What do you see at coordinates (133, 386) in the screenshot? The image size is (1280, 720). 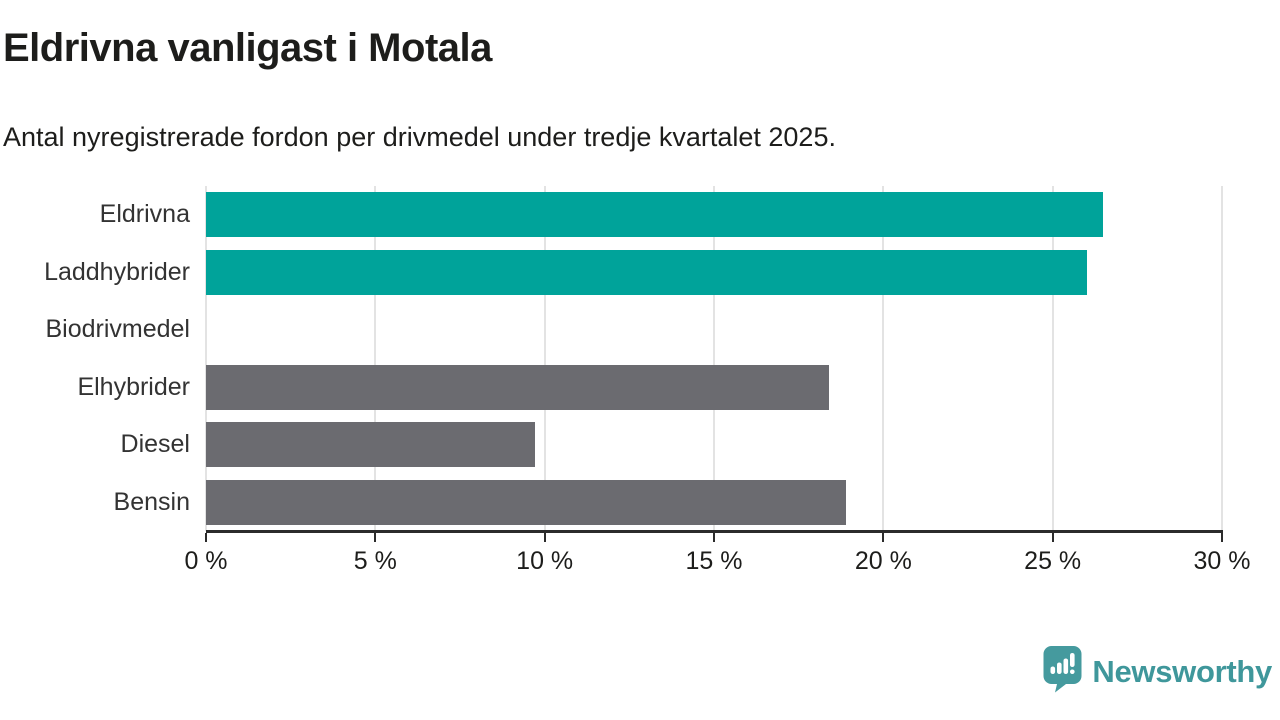 I see `category-label-elhybrider: Elhybrider` at bounding box center [133, 386].